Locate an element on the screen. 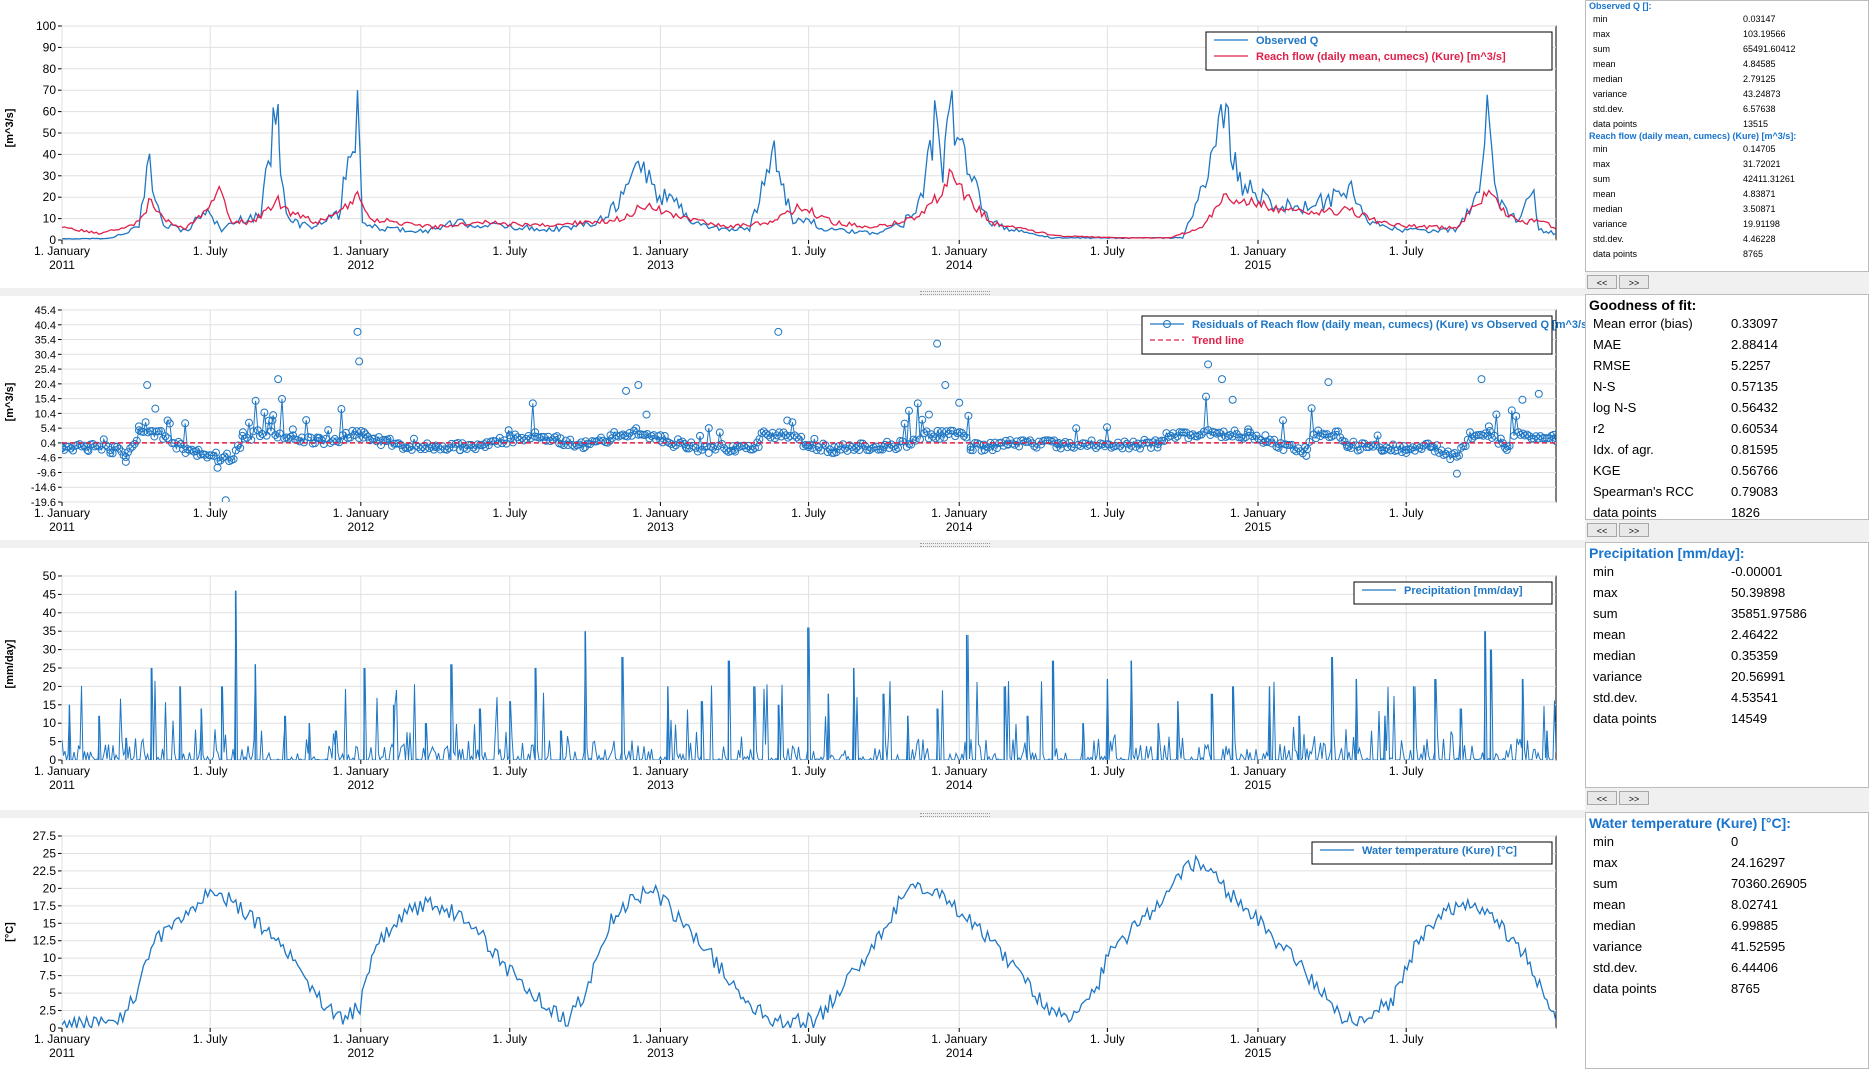 This screenshot has width=1869, height=1069. stat-row: variance 20.56991 is located at coordinates (1698, 676).